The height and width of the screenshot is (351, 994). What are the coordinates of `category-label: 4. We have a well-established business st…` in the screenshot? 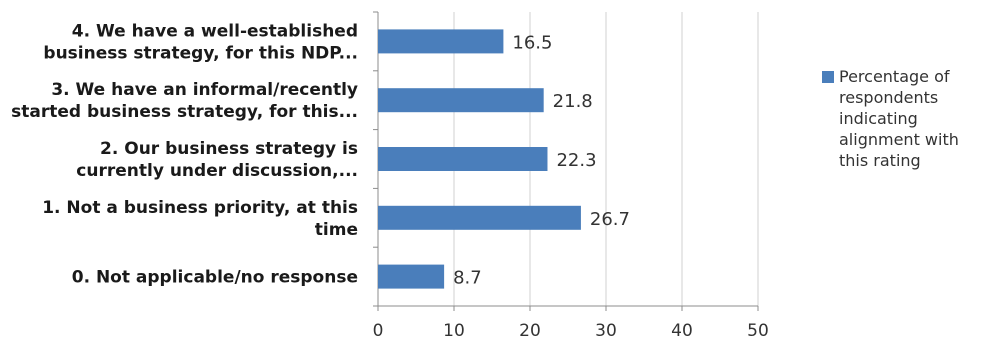 It's located at (200, 42).